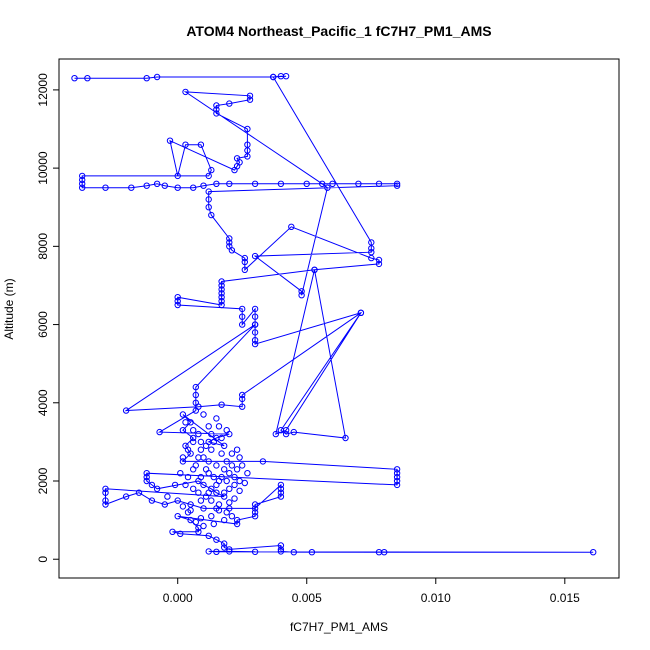 The width and height of the screenshot is (650, 650). Describe the element at coordinates (43, 480) in the screenshot. I see `y-tick-label: 2000` at that location.